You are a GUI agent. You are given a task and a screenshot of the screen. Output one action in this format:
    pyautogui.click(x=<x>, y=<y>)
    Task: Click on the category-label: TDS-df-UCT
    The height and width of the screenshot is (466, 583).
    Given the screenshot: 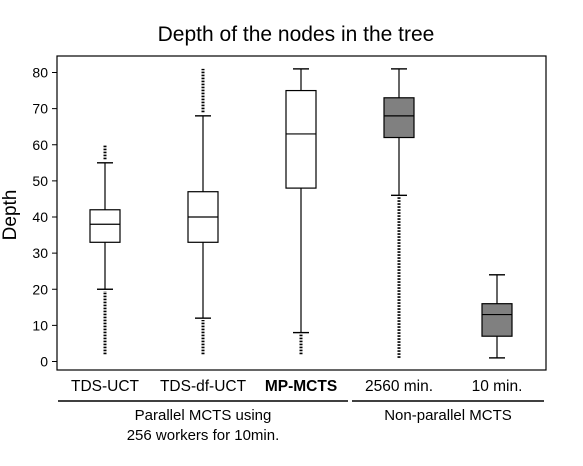 What is the action you would take?
    pyautogui.click(x=203, y=386)
    